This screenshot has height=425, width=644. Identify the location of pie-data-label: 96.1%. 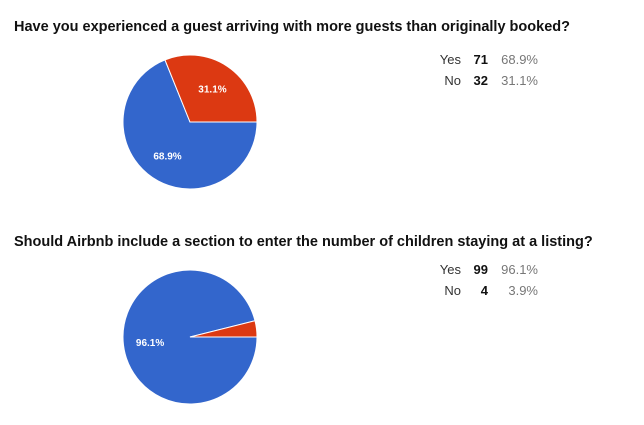
(150, 343).